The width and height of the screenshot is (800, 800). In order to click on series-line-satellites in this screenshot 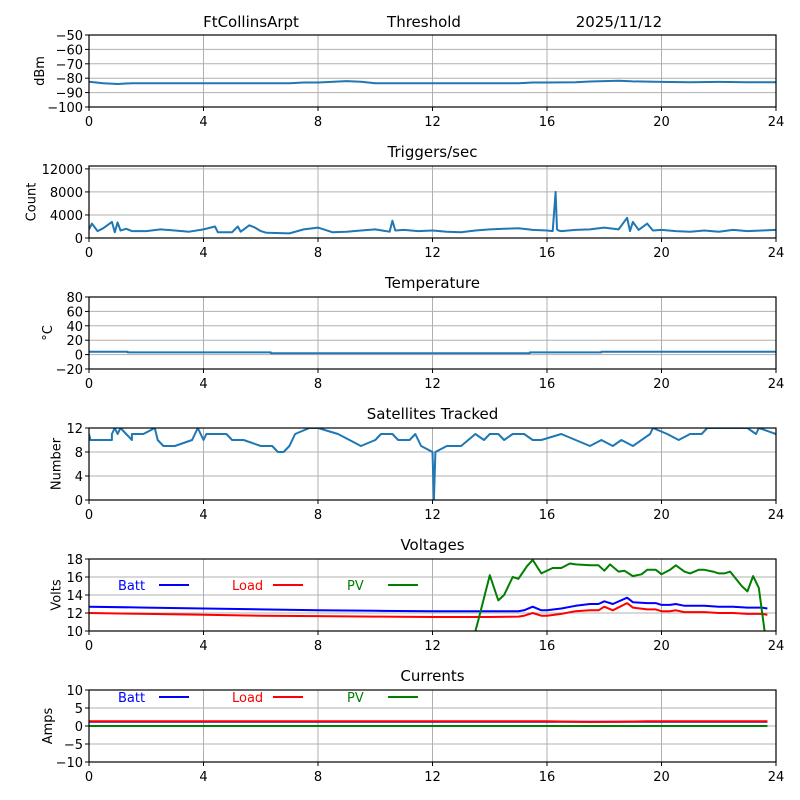, I will do `click(432, 464)`.